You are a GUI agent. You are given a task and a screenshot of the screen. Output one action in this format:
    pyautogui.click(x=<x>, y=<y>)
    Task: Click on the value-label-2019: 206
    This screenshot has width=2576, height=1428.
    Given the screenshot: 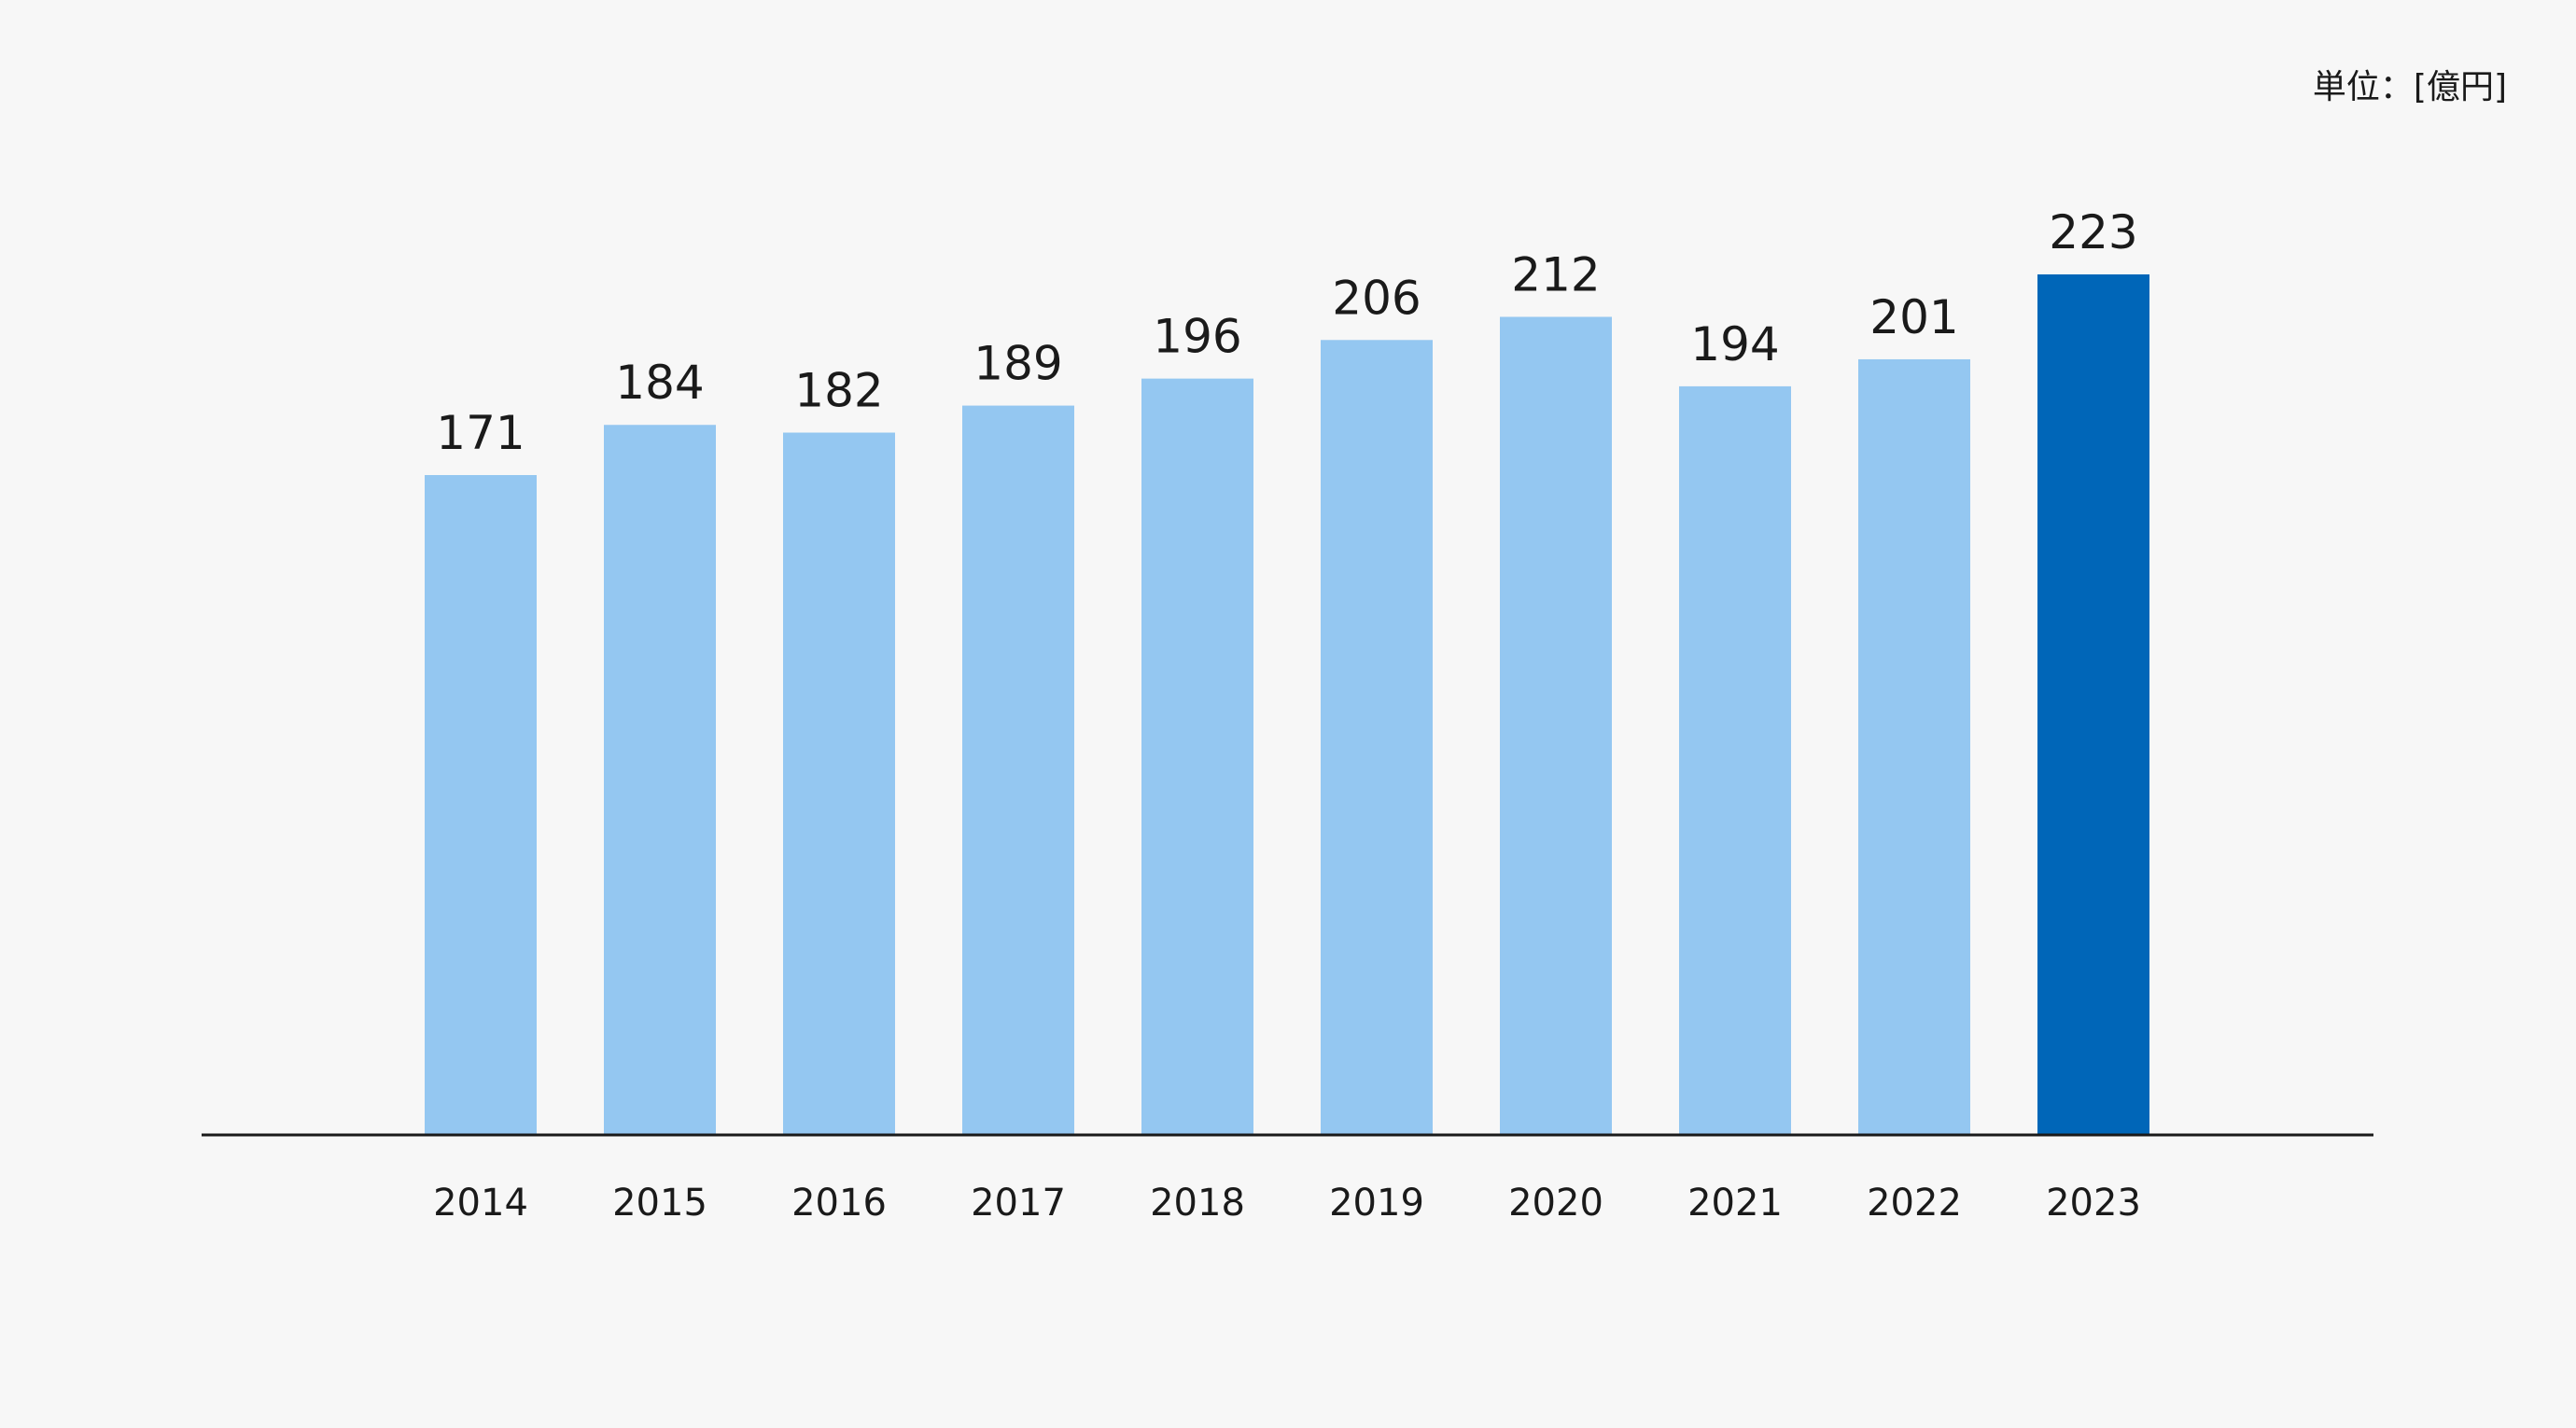 What is the action you would take?
    pyautogui.click(x=1376, y=298)
    